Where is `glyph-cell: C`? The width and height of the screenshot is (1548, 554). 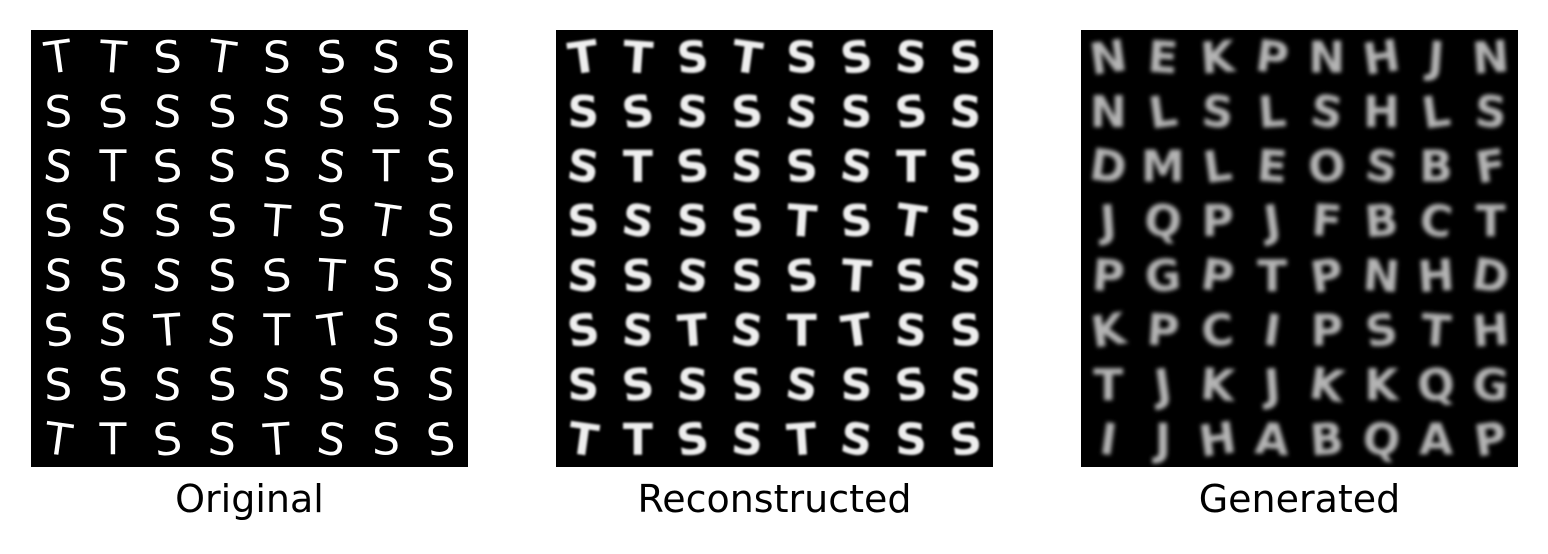
glyph-cell: C is located at coordinates (1435, 221).